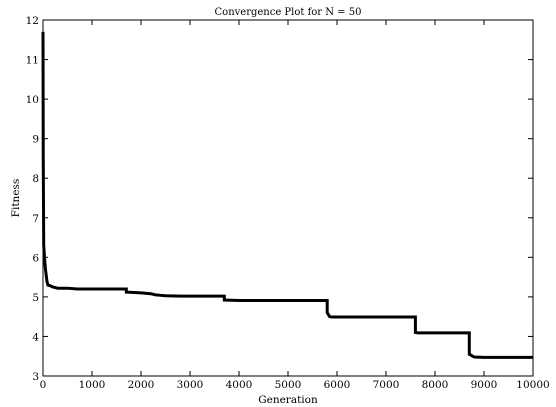 The height and width of the screenshot is (407, 556). I want to click on x-tick-label: 3000, so click(190, 385).